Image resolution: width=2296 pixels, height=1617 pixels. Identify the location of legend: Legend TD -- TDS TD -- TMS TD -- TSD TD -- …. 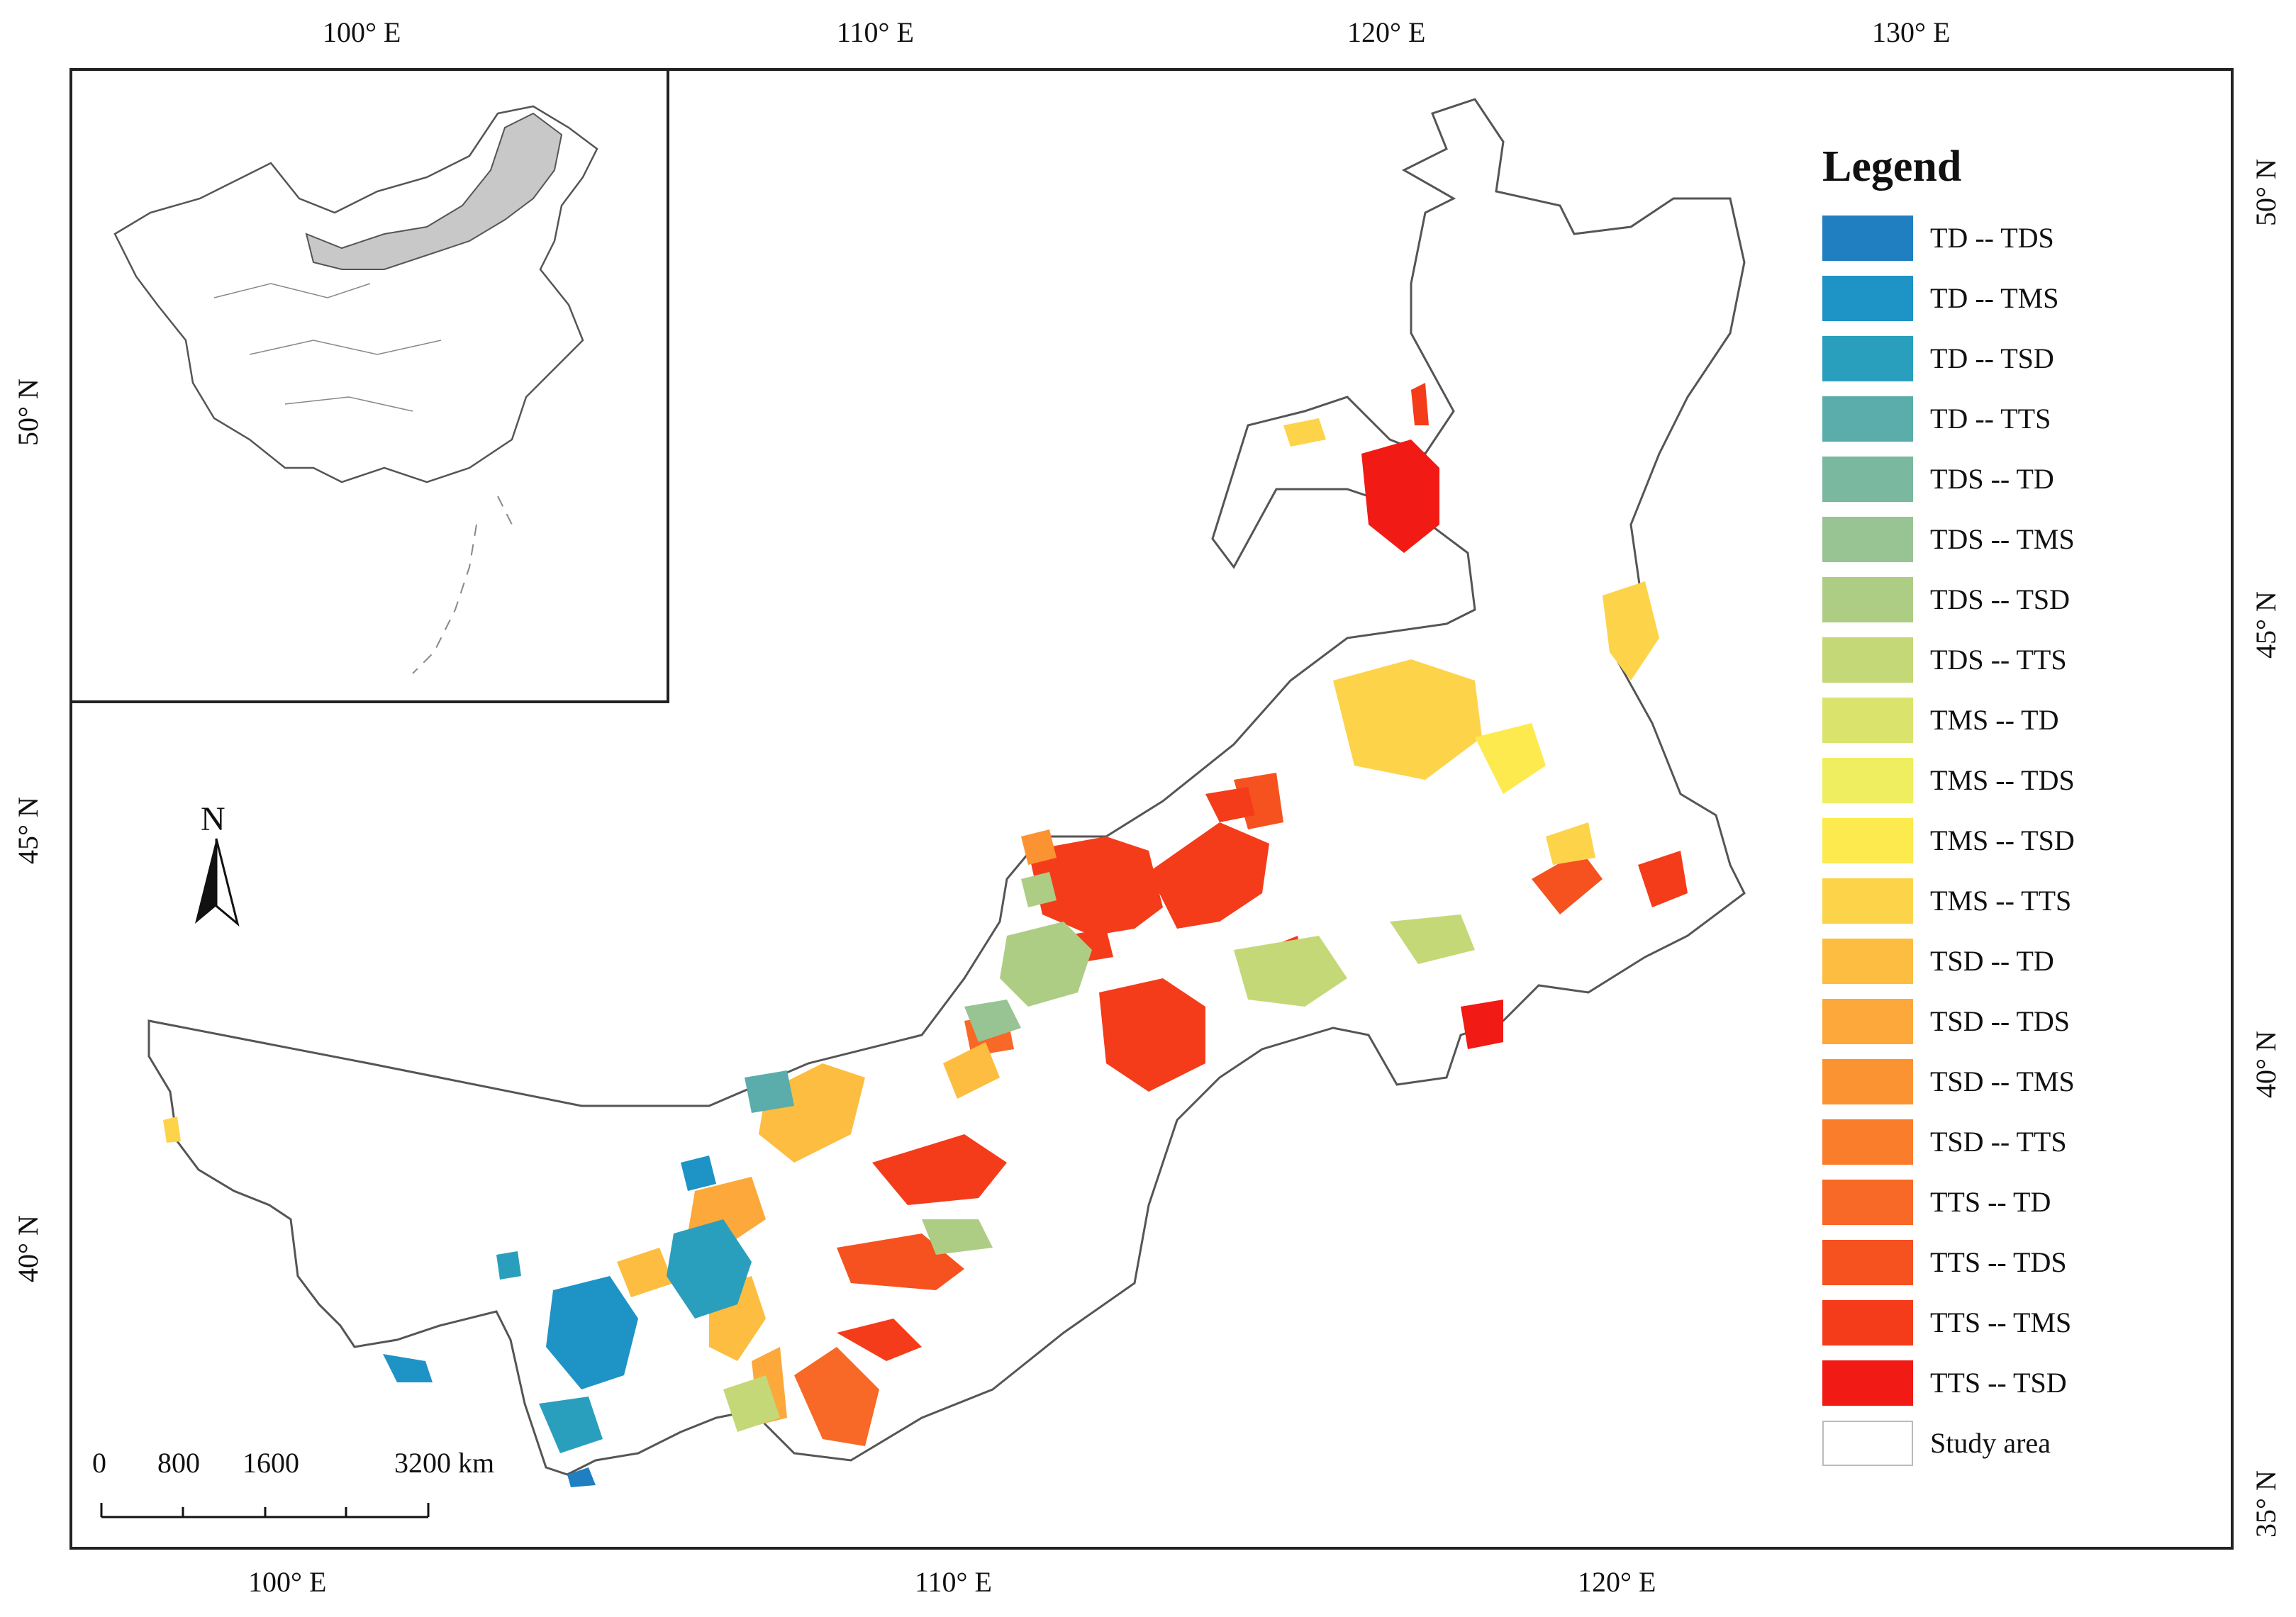
(2020, 808).